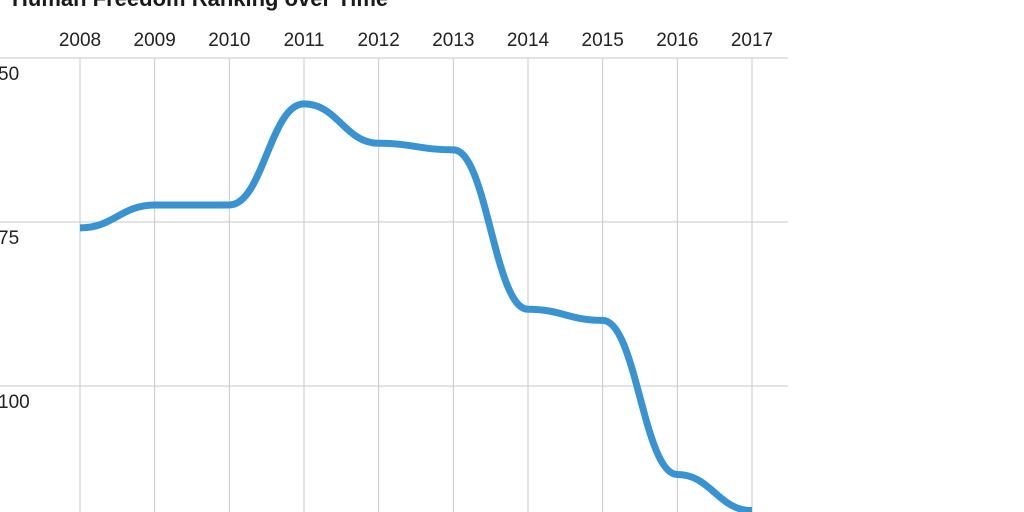  Describe the element at coordinates (453, 40) in the screenshot. I see `x-tick-label: 2013` at that location.